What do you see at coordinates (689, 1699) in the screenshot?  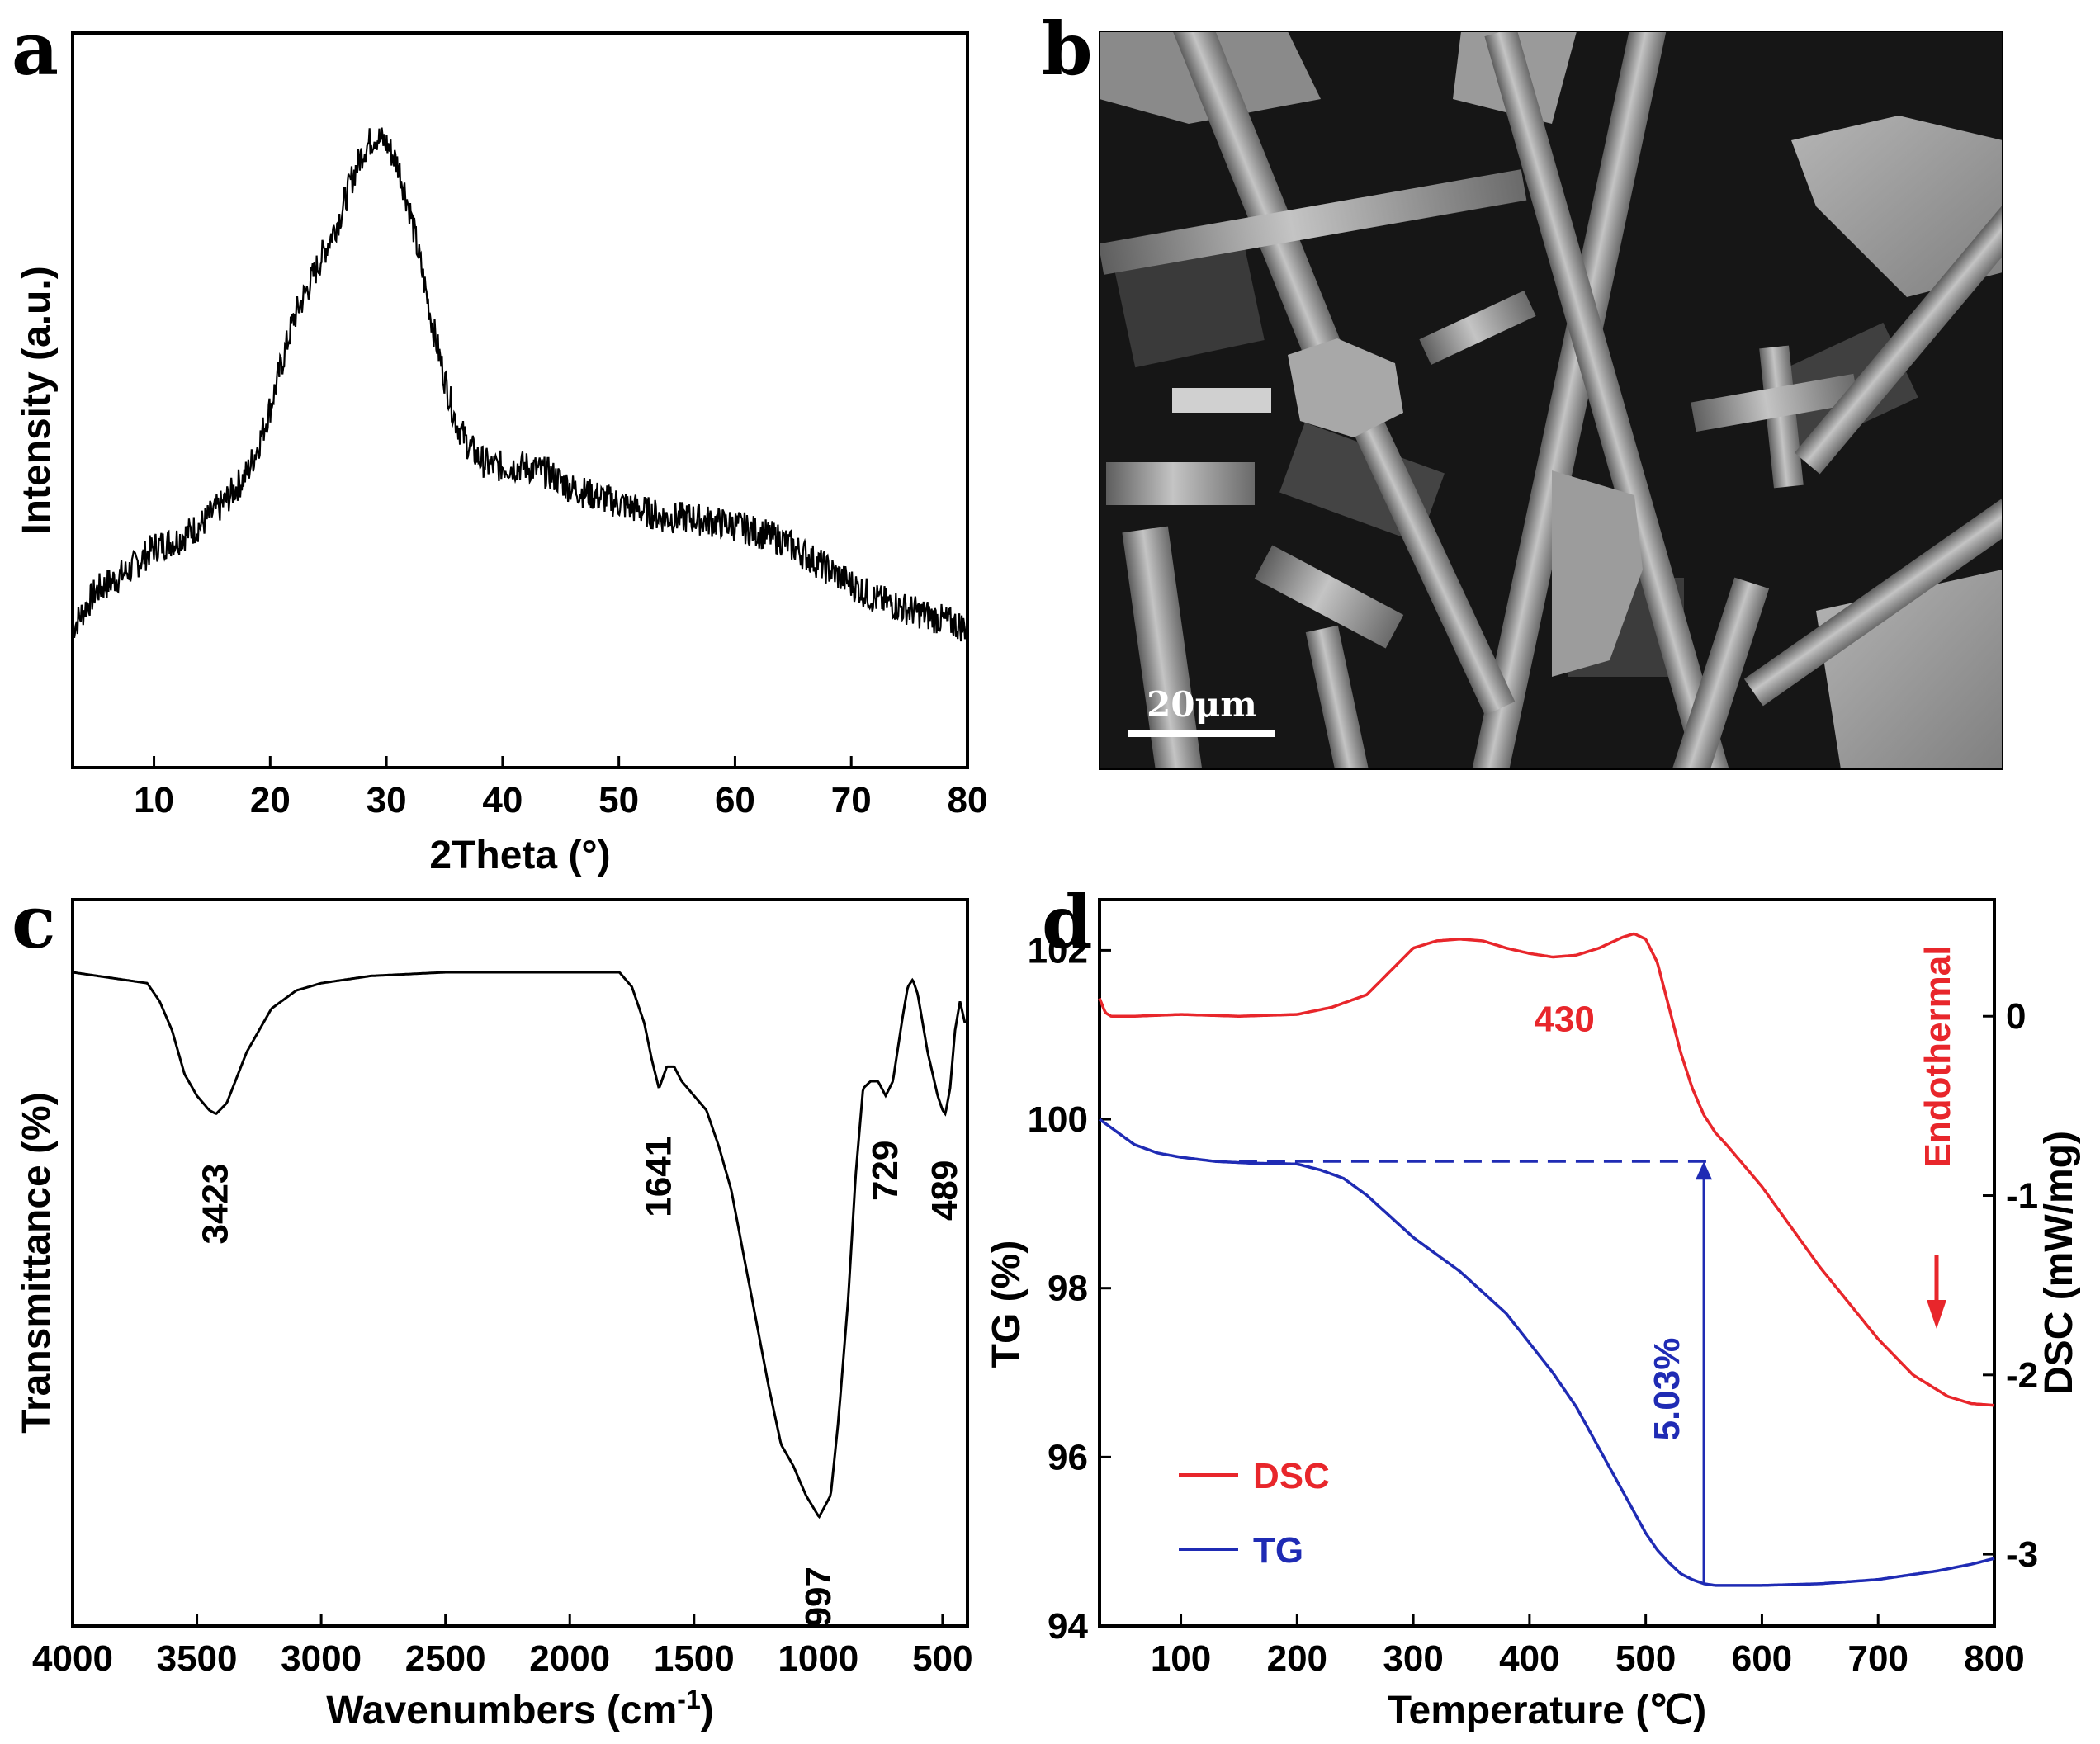 I see `ftir-x-axis-label-sup: -1` at bounding box center [689, 1699].